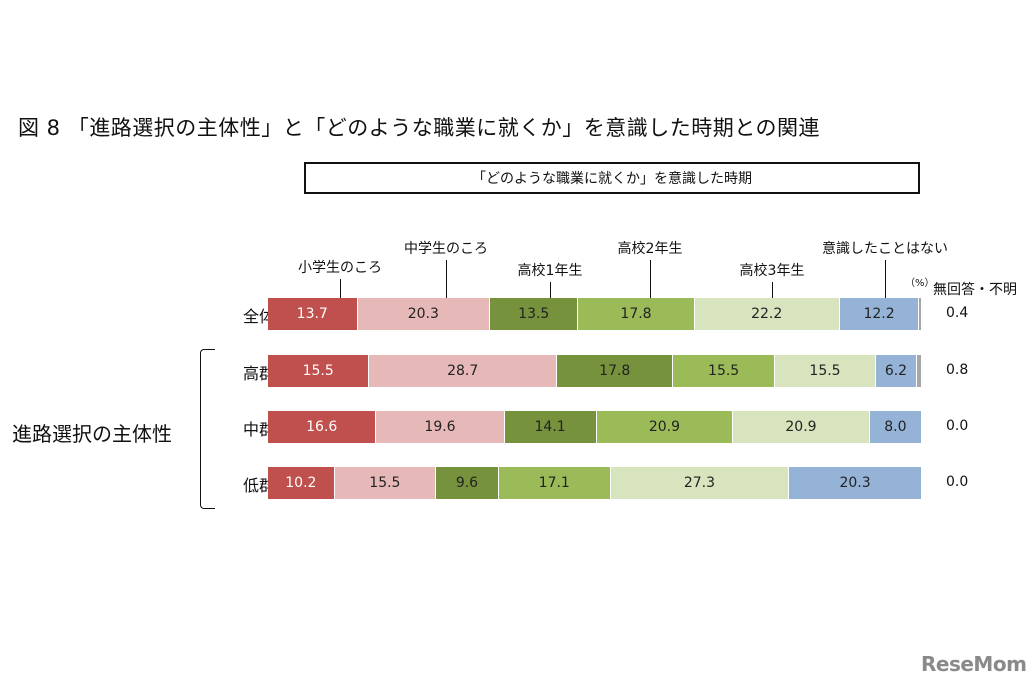 The width and height of the screenshot is (1032, 688). Describe the element at coordinates (974, 664) in the screenshot. I see `logo: ReseMom` at that location.